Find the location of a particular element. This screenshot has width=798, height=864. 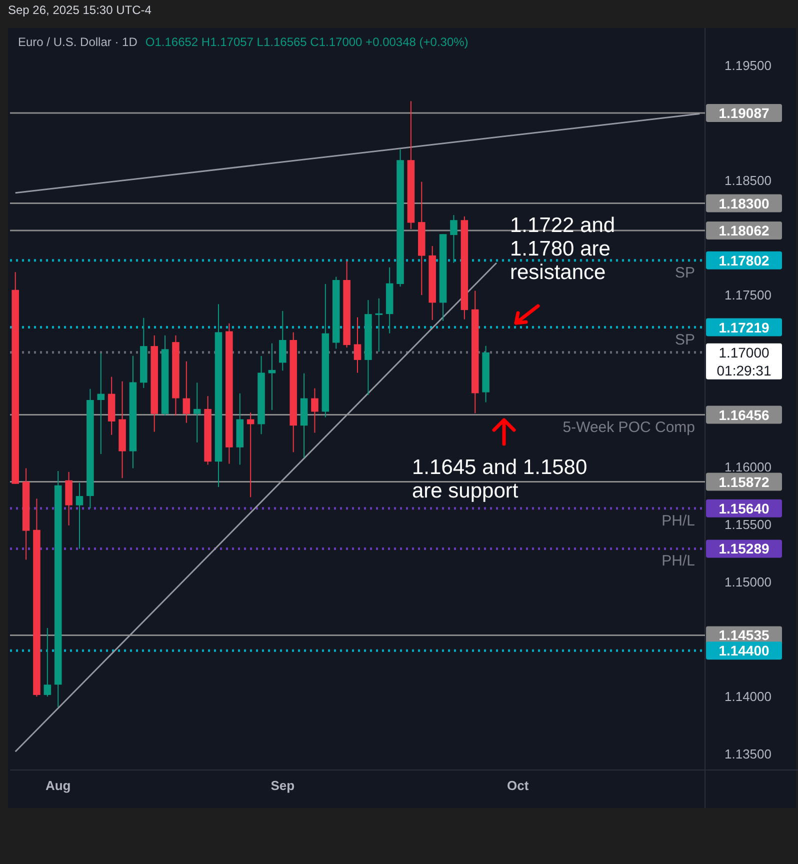

ref-line-label: 1.18300 is located at coordinates (744, 203).